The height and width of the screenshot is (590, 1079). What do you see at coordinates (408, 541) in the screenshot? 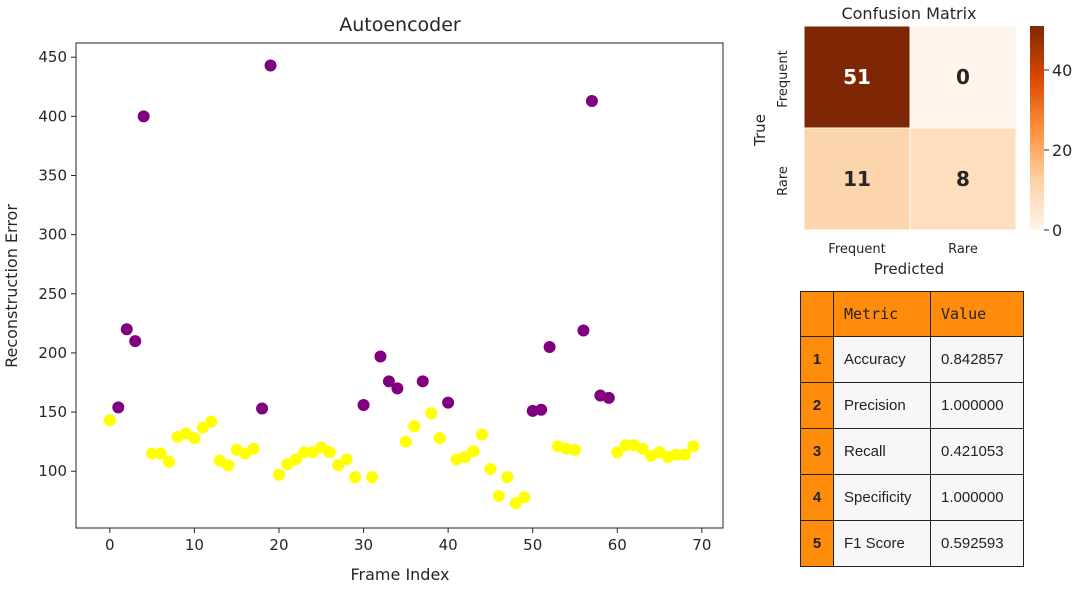
I see `scatter-x-axis: 0 10 20 30 40 50 60 70` at bounding box center [408, 541].